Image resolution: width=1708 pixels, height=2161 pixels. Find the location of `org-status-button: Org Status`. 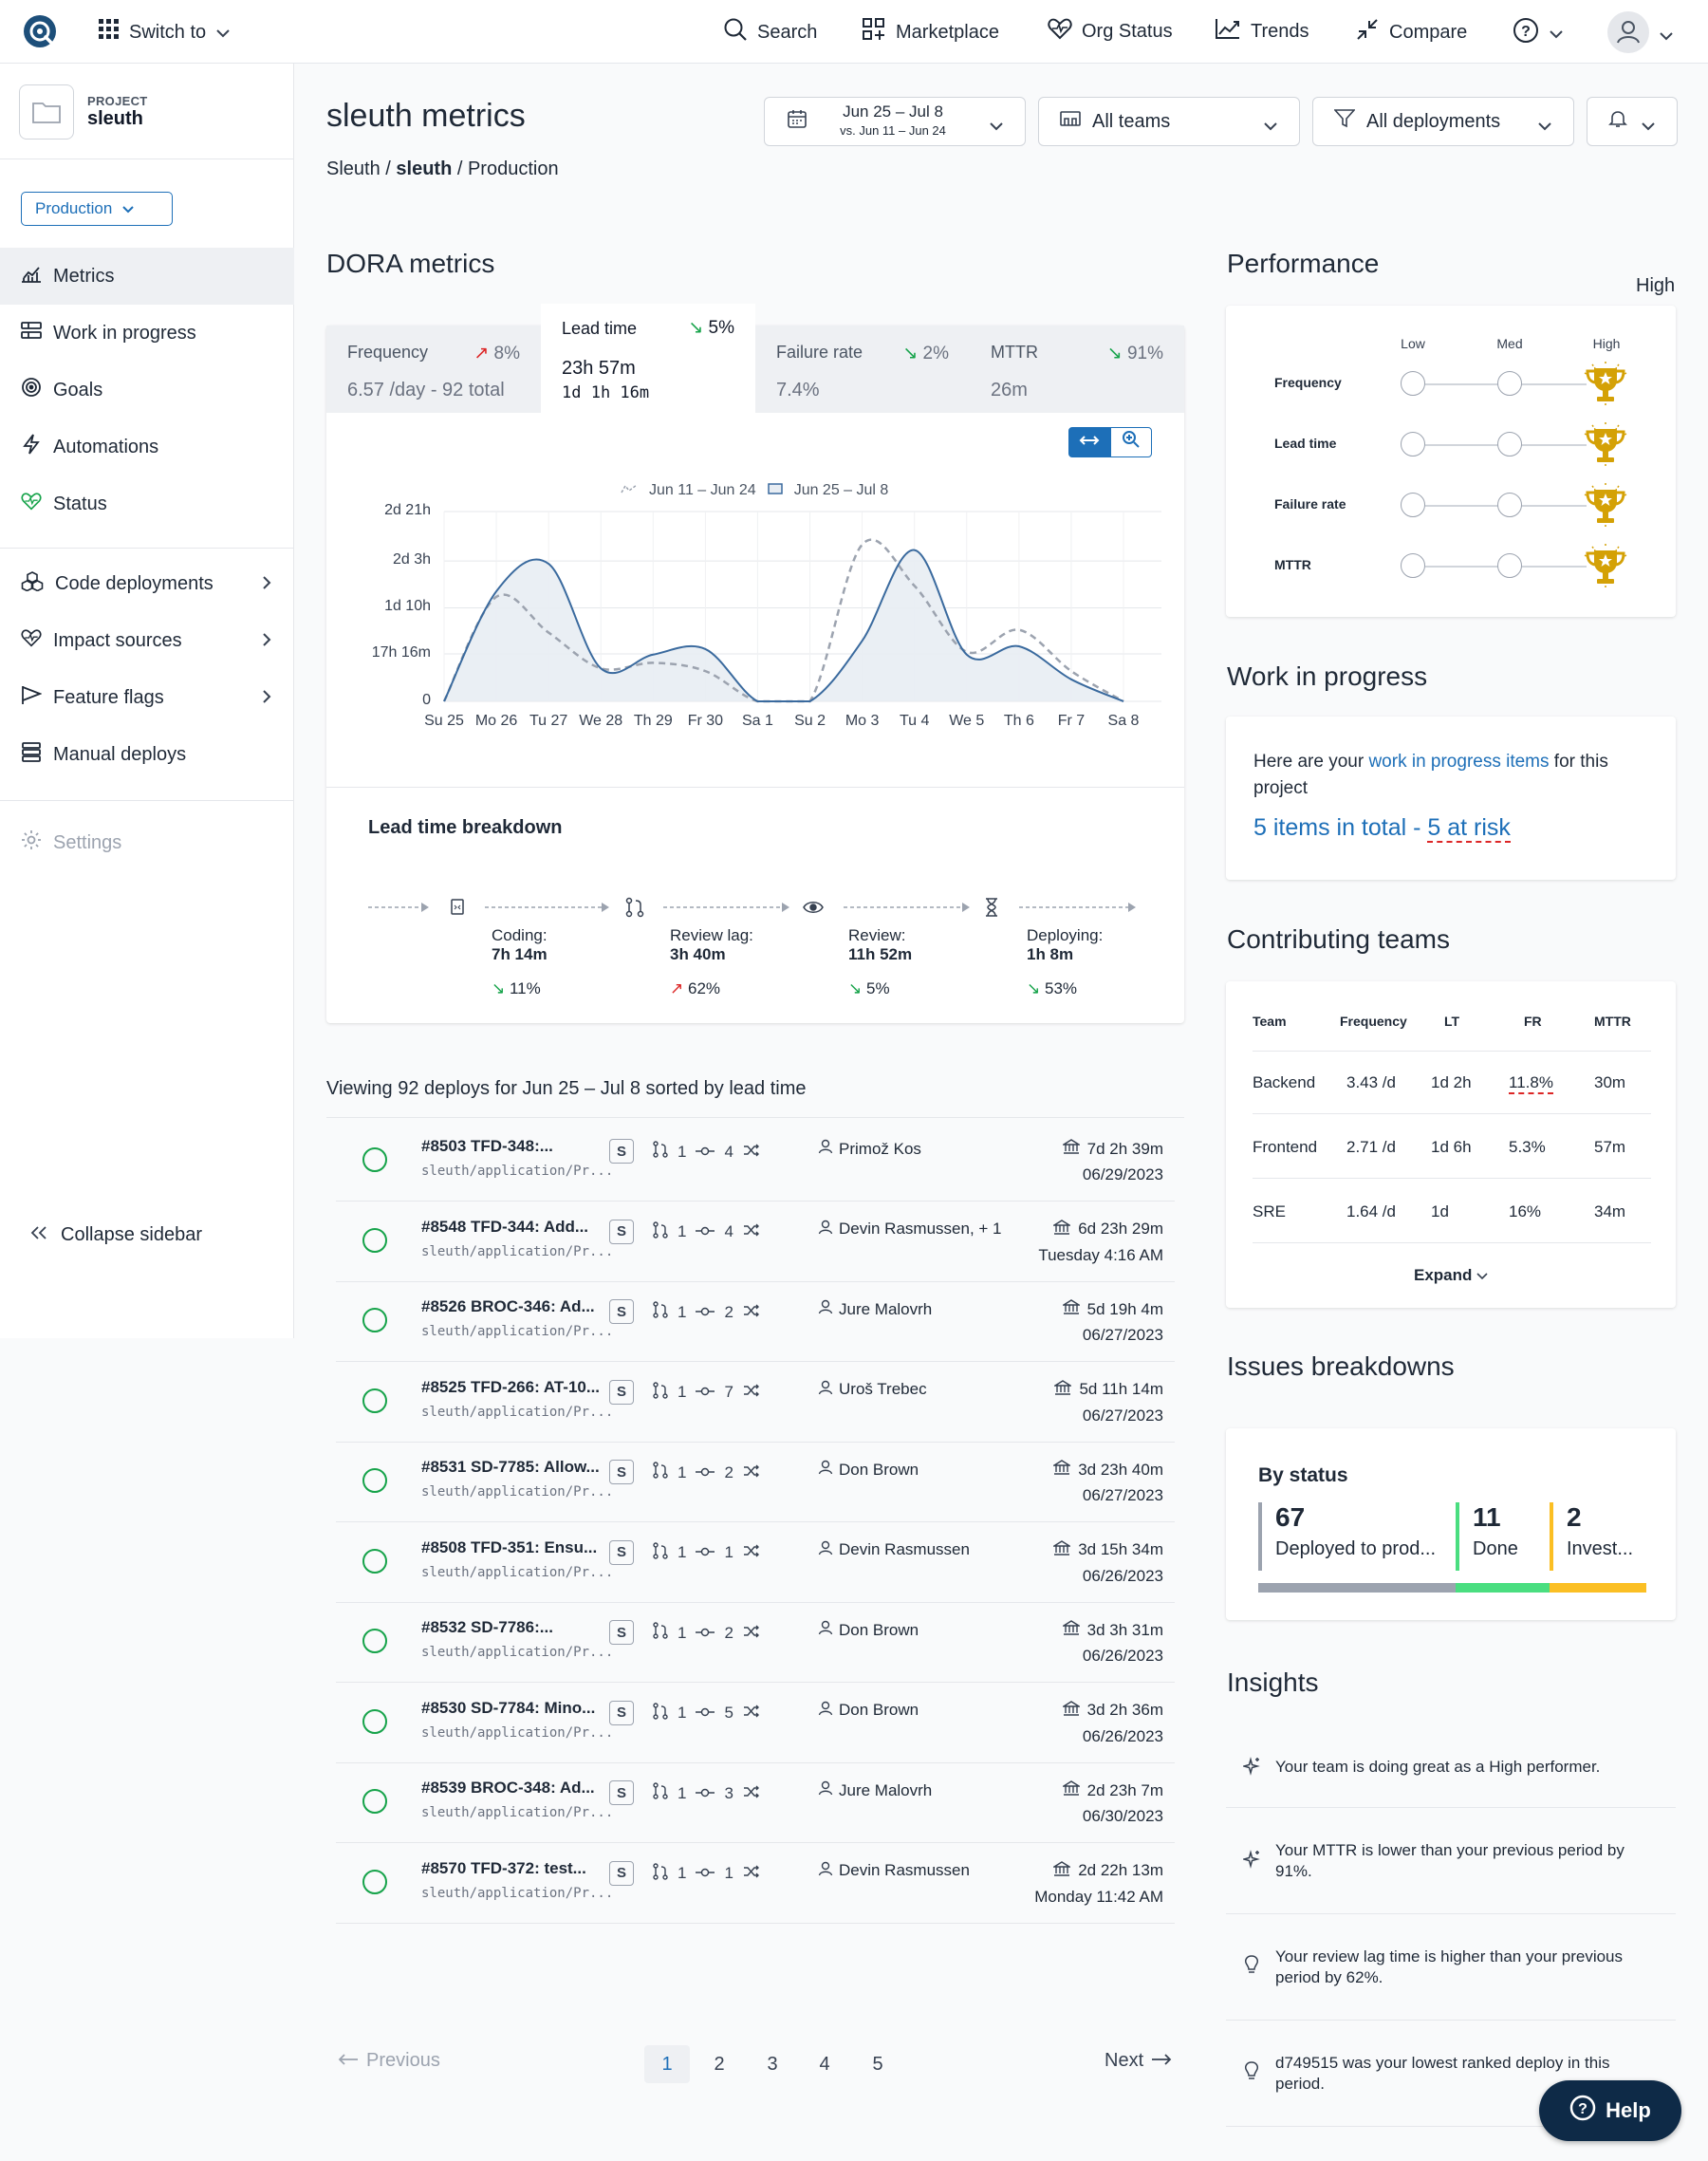

org-status-button: Org Status is located at coordinates (1110, 31).